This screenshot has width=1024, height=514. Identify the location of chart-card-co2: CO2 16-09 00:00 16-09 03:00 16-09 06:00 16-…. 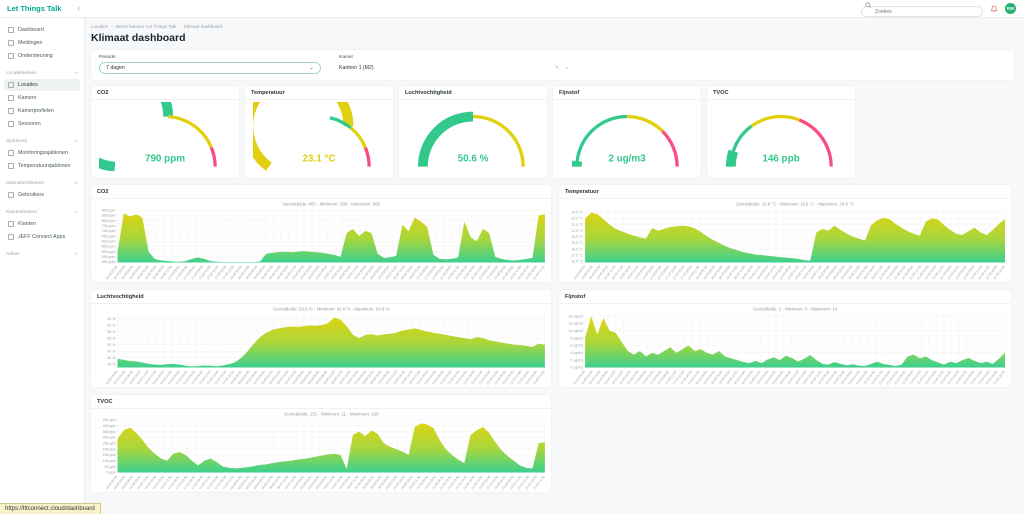
(321, 233).